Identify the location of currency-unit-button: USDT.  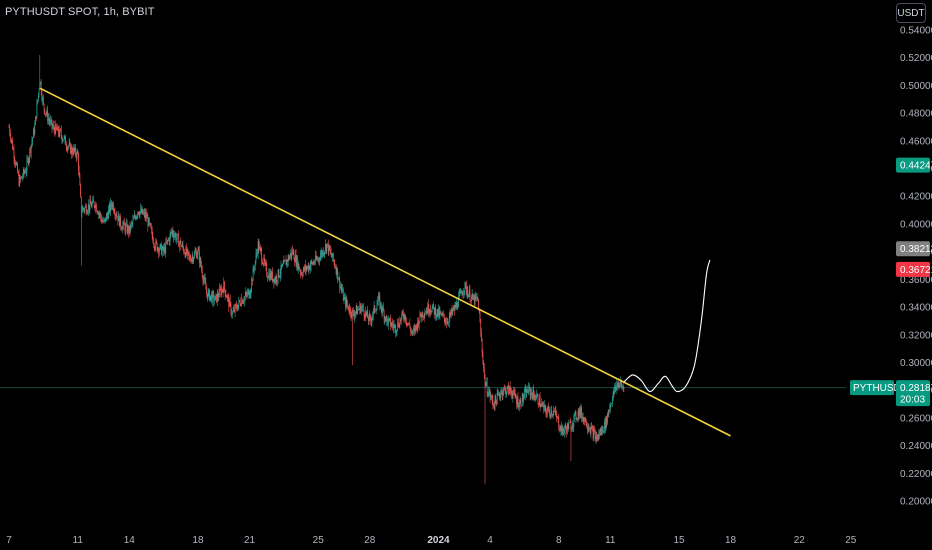
(911, 13).